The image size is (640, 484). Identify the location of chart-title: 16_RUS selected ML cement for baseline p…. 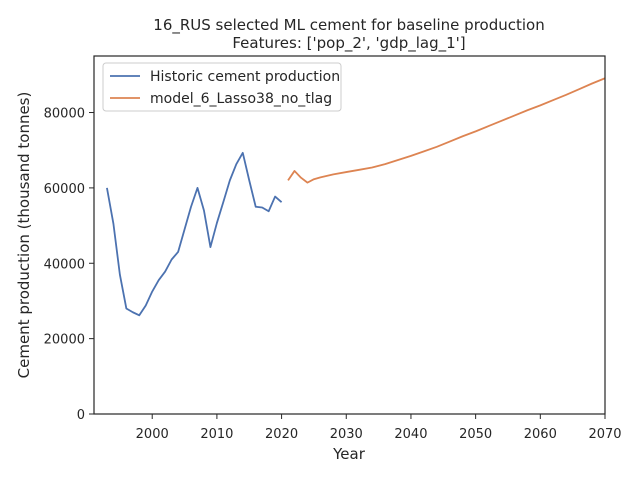
(348, 25).